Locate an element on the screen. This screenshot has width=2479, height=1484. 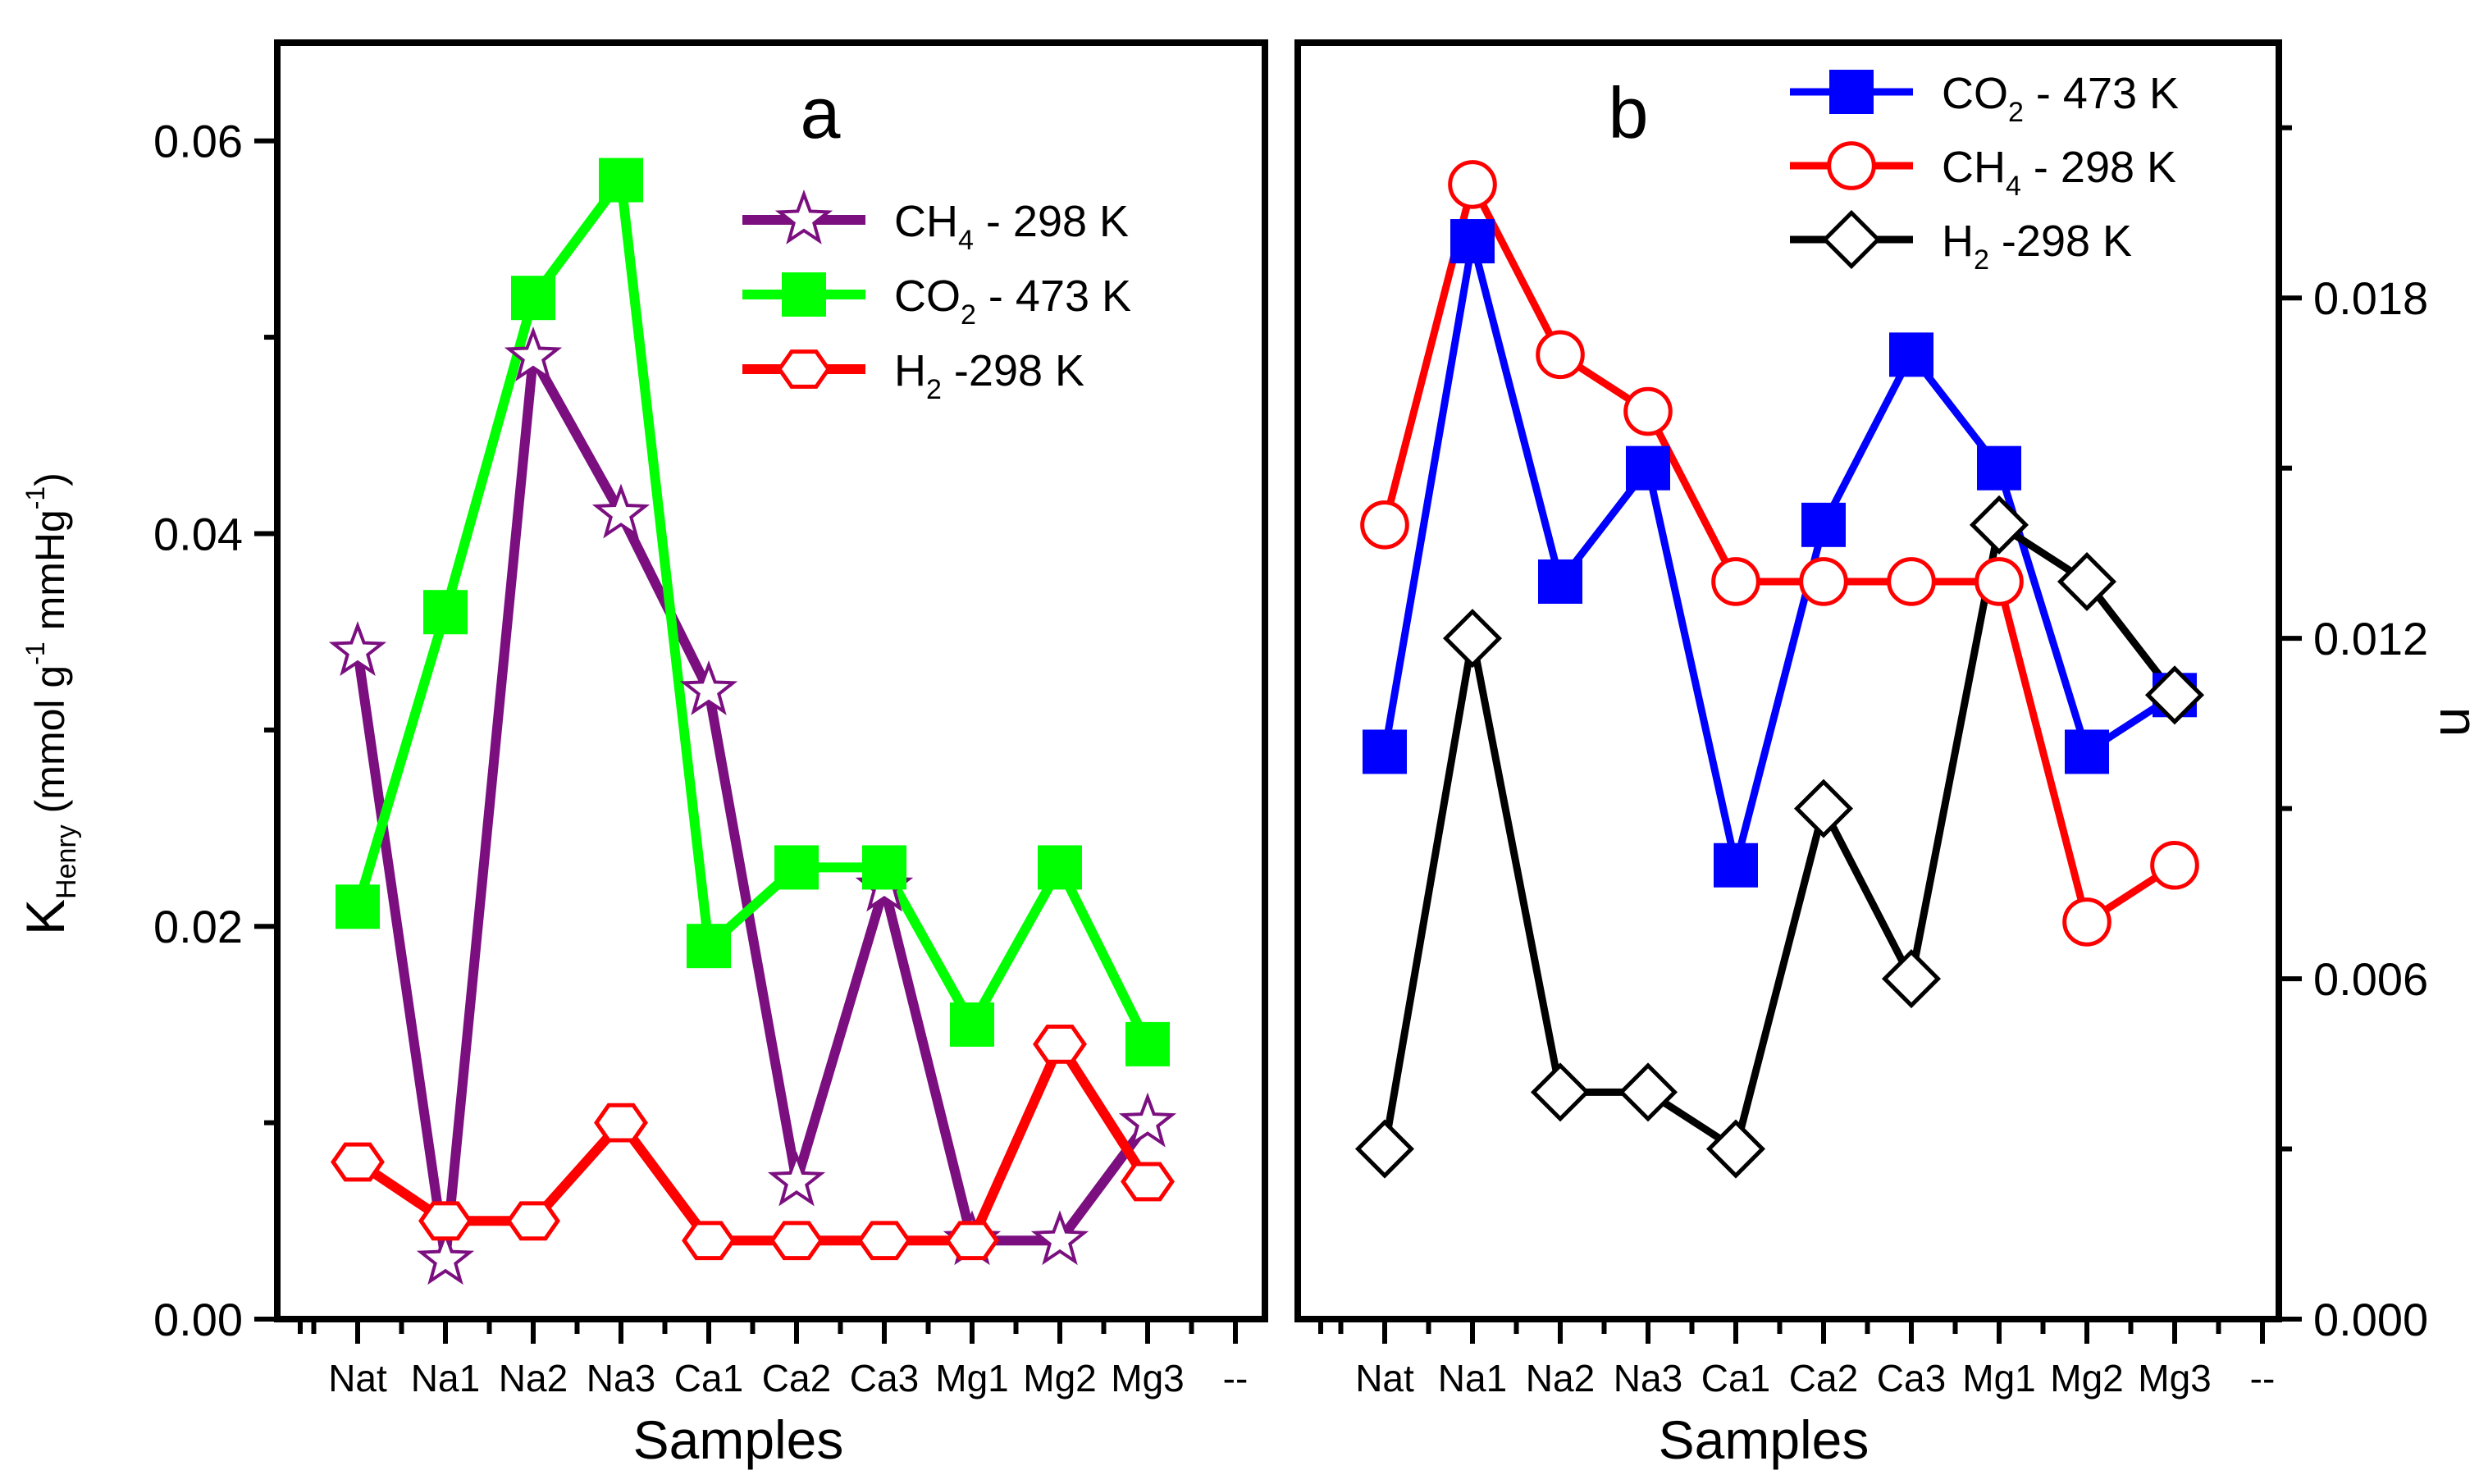
panel-b-x-tick-label: Ca3 is located at coordinates (1911, 1378).